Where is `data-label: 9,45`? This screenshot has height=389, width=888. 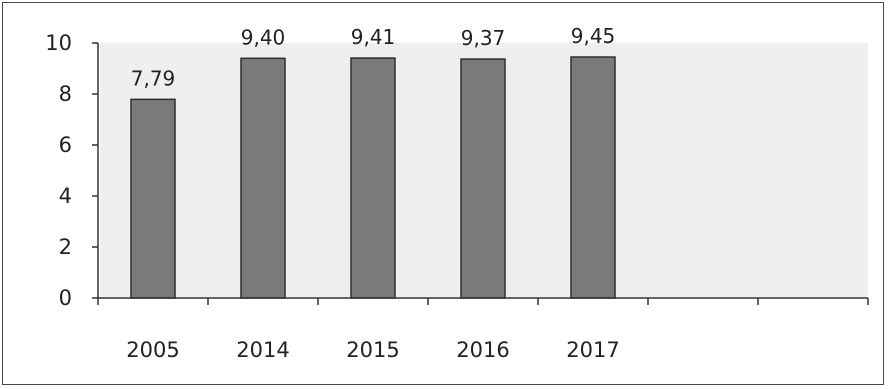 data-label: 9,45 is located at coordinates (593, 36).